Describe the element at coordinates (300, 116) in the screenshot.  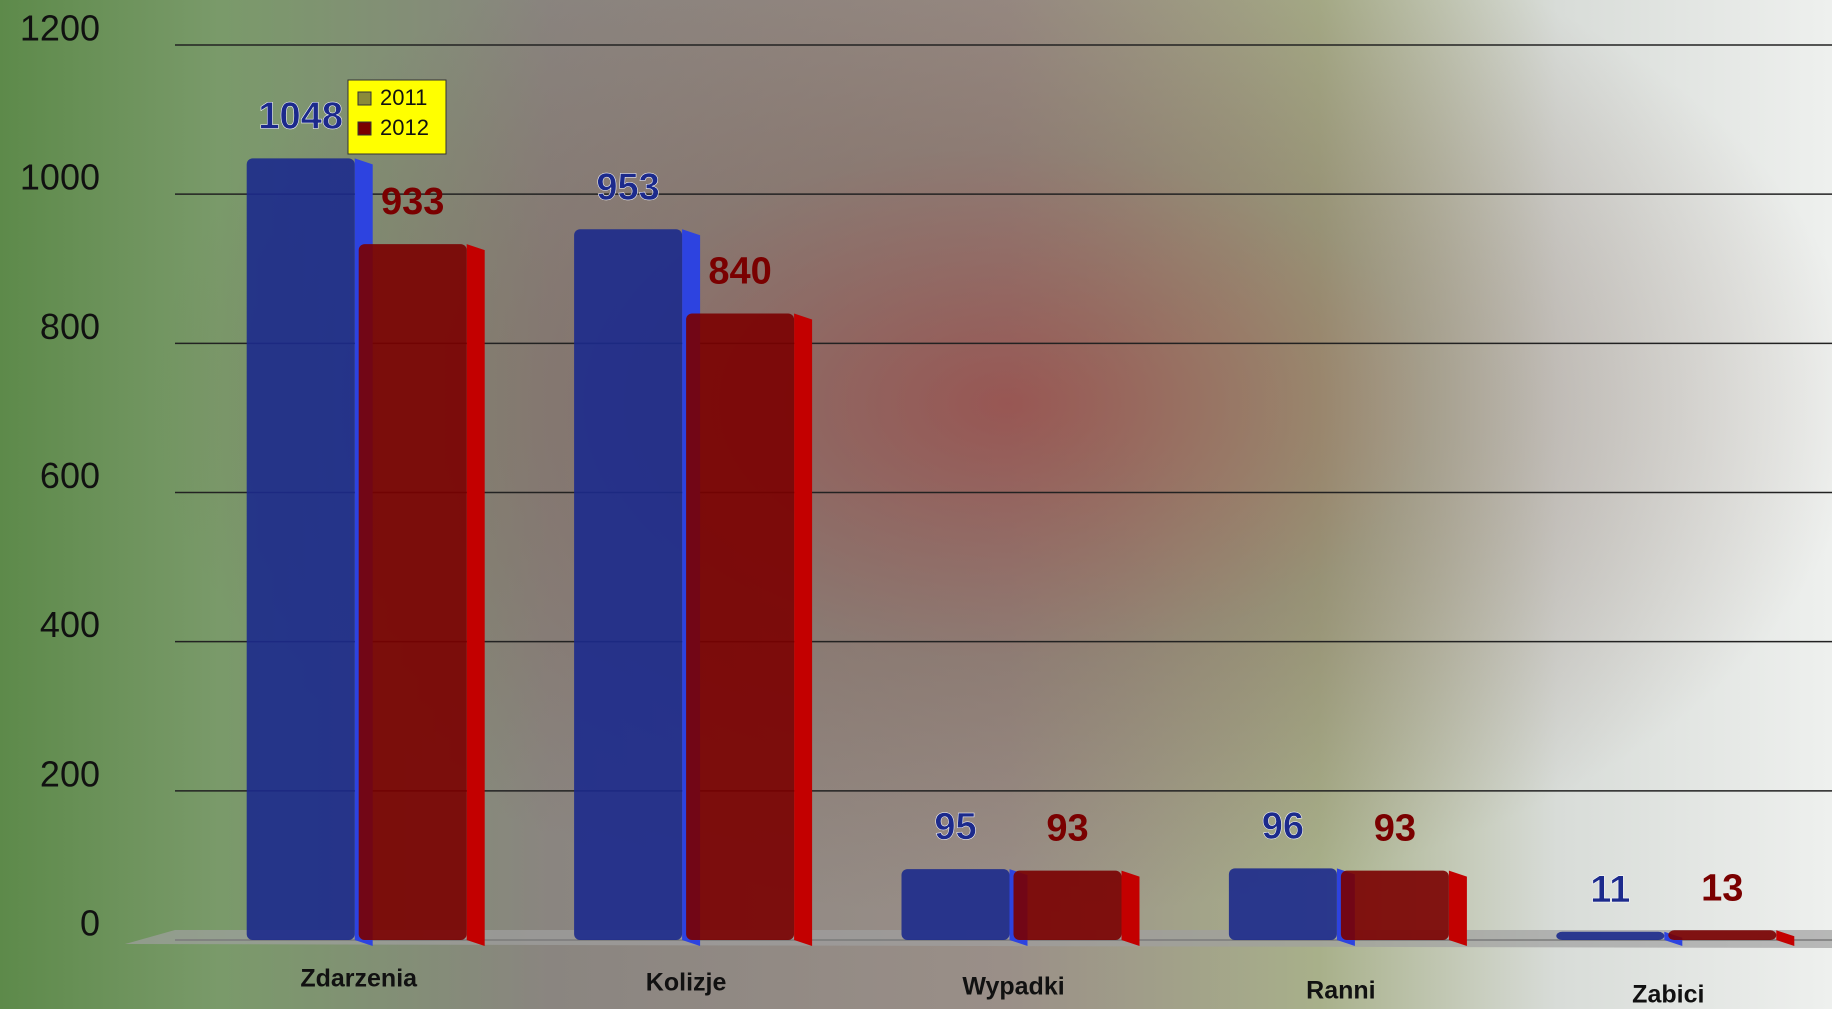
I see `data-label: 1048` at that location.